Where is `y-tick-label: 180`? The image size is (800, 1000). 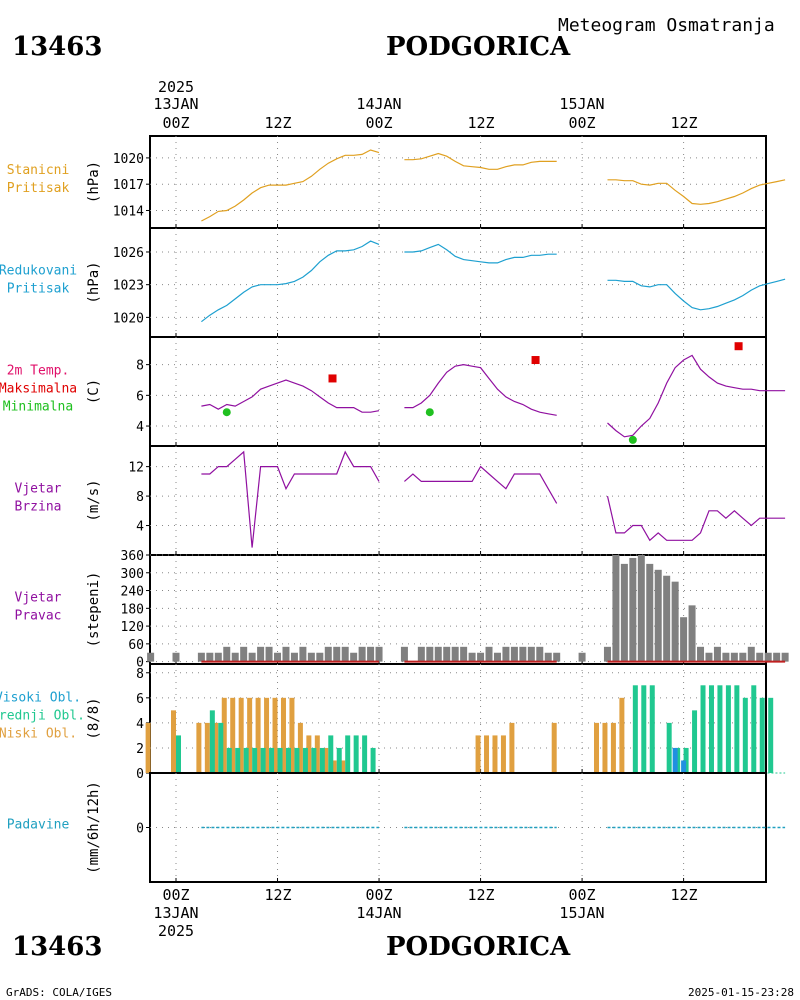 y-tick-label: 180 is located at coordinates (132, 609).